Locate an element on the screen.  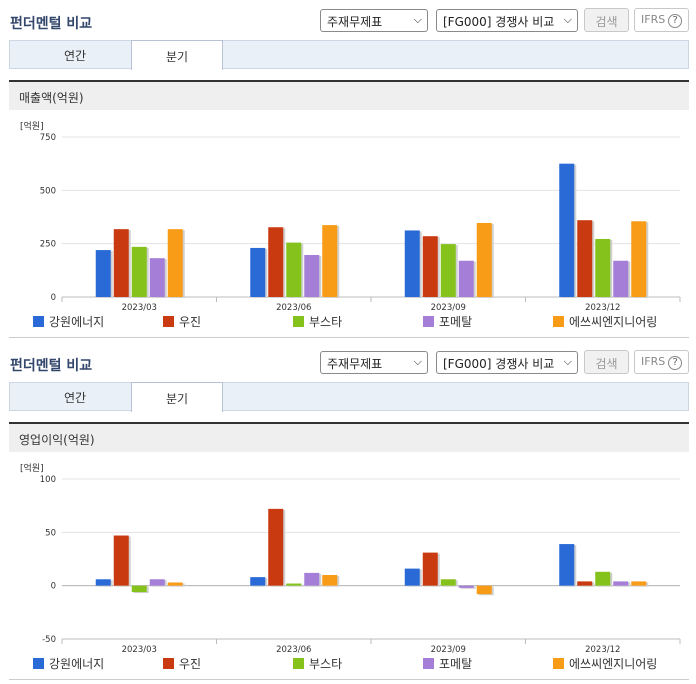
chart-title-band: 매출액(억원) is located at coordinates (349, 95).